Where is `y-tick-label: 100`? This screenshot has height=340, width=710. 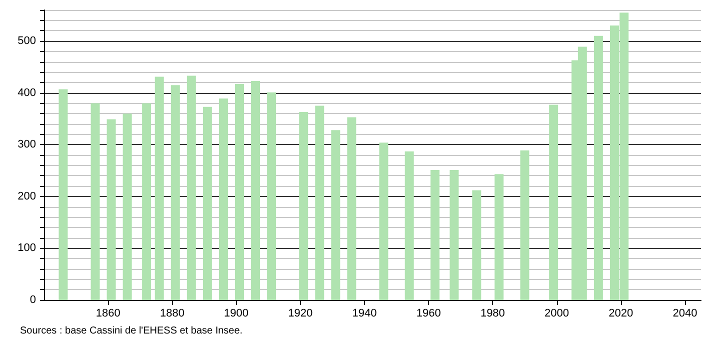
y-tick-label: 100 is located at coordinates (27, 248).